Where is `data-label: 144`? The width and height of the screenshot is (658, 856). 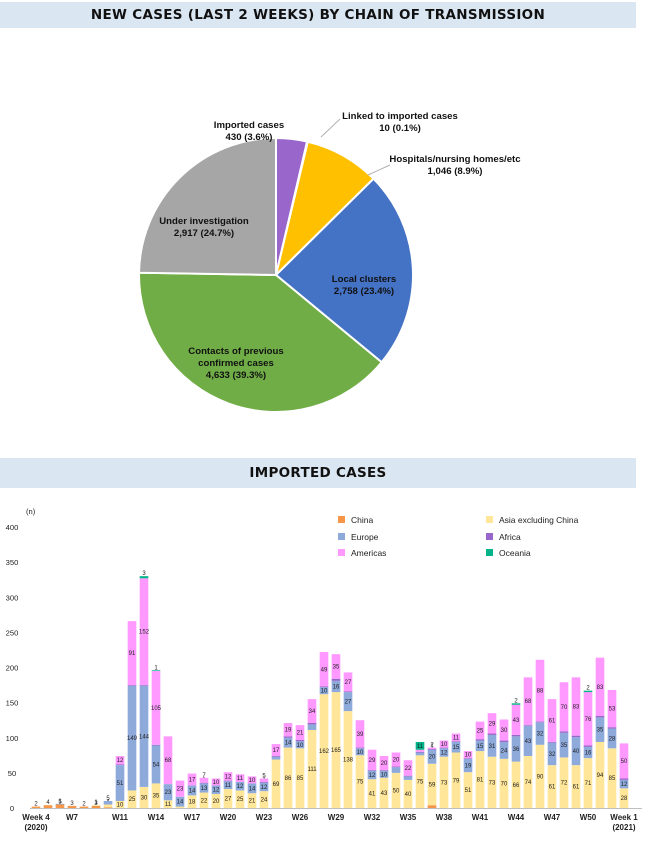 data-label: 144 is located at coordinates (144, 737).